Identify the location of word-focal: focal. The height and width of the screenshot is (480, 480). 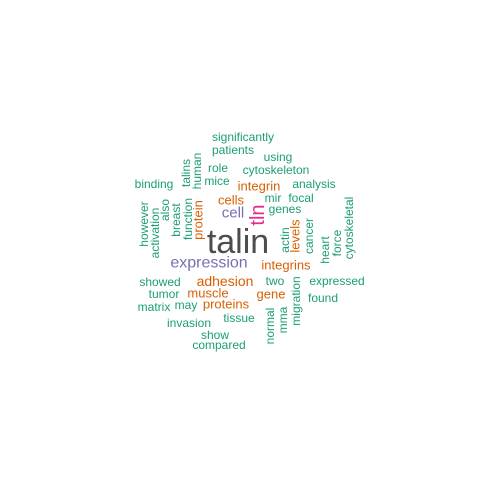
(300, 198).